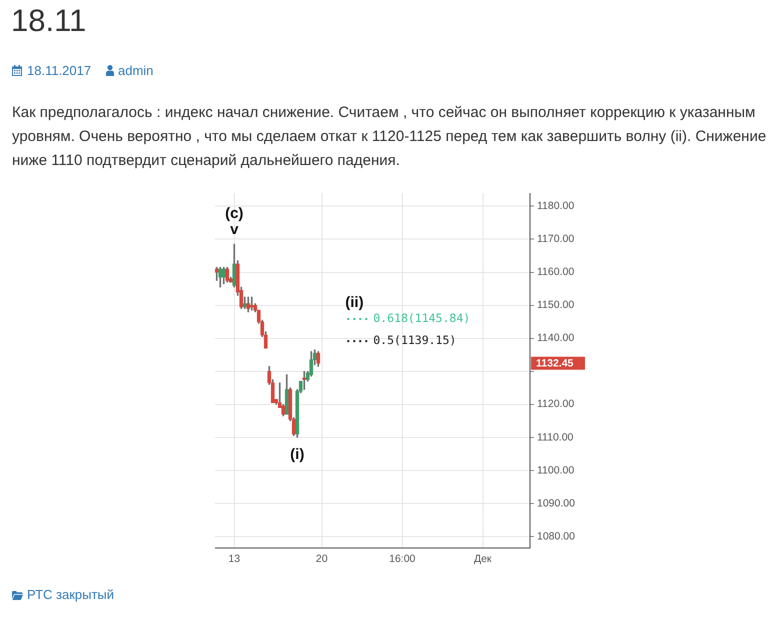 This screenshot has width=783, height=625. I want to click on x-tick-label: 13, so click(234, 559).